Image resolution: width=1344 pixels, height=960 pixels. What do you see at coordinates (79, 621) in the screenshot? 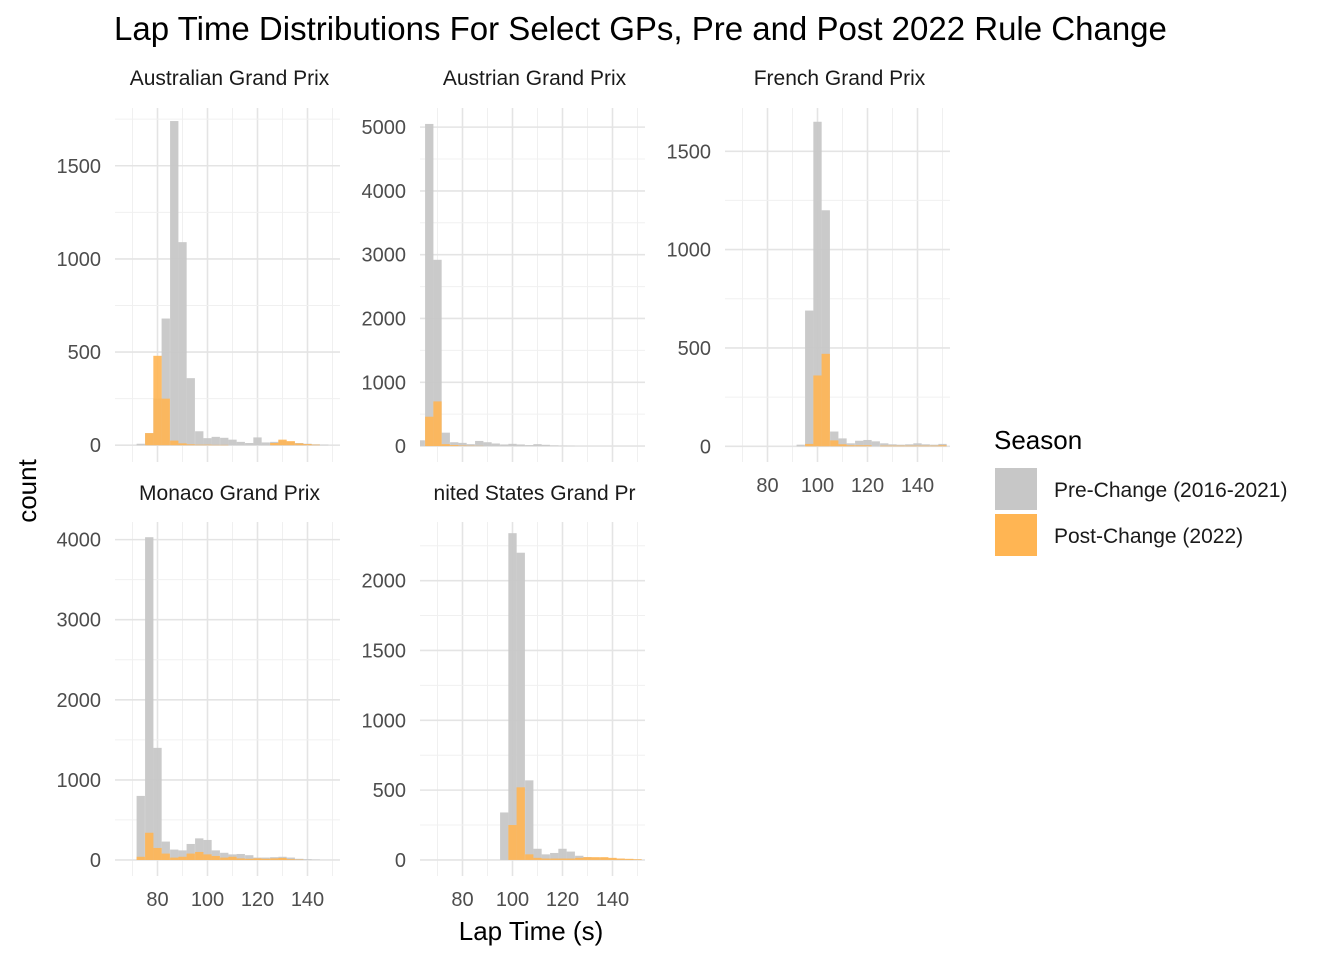
I see `y-tick-label: 3000` at bounding box center [79, 621].